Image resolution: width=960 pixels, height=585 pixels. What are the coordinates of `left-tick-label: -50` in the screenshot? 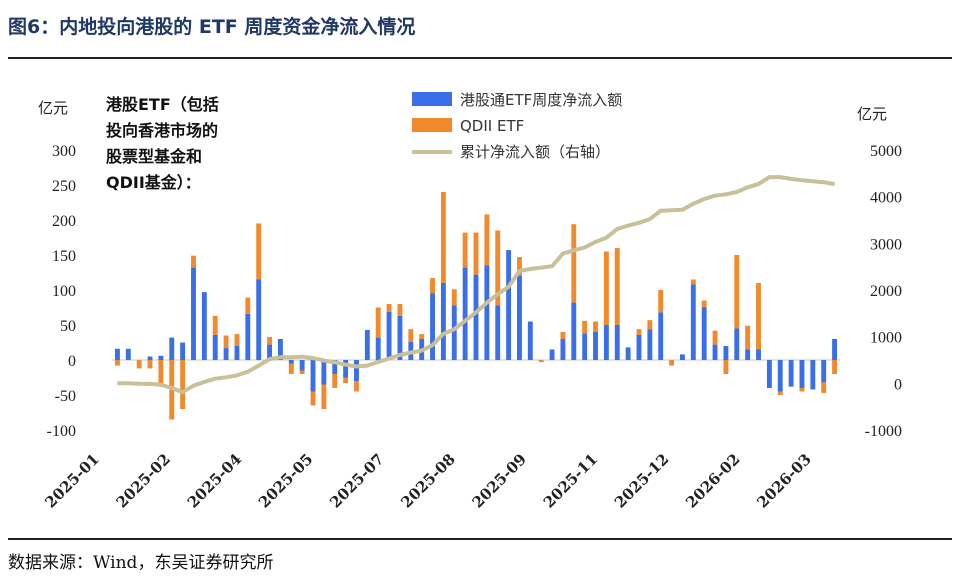 It's located at (65, 396).